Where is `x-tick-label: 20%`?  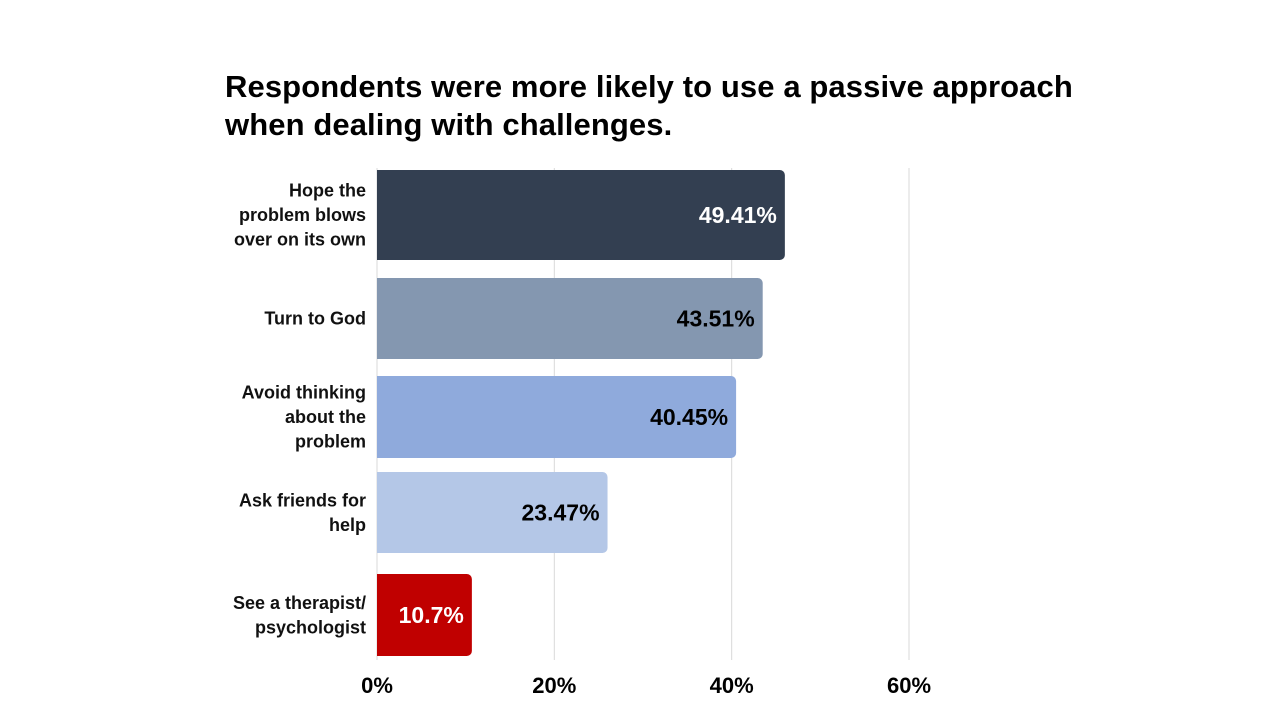
x-tick-label: 20% is located at coordinates (554, 685).